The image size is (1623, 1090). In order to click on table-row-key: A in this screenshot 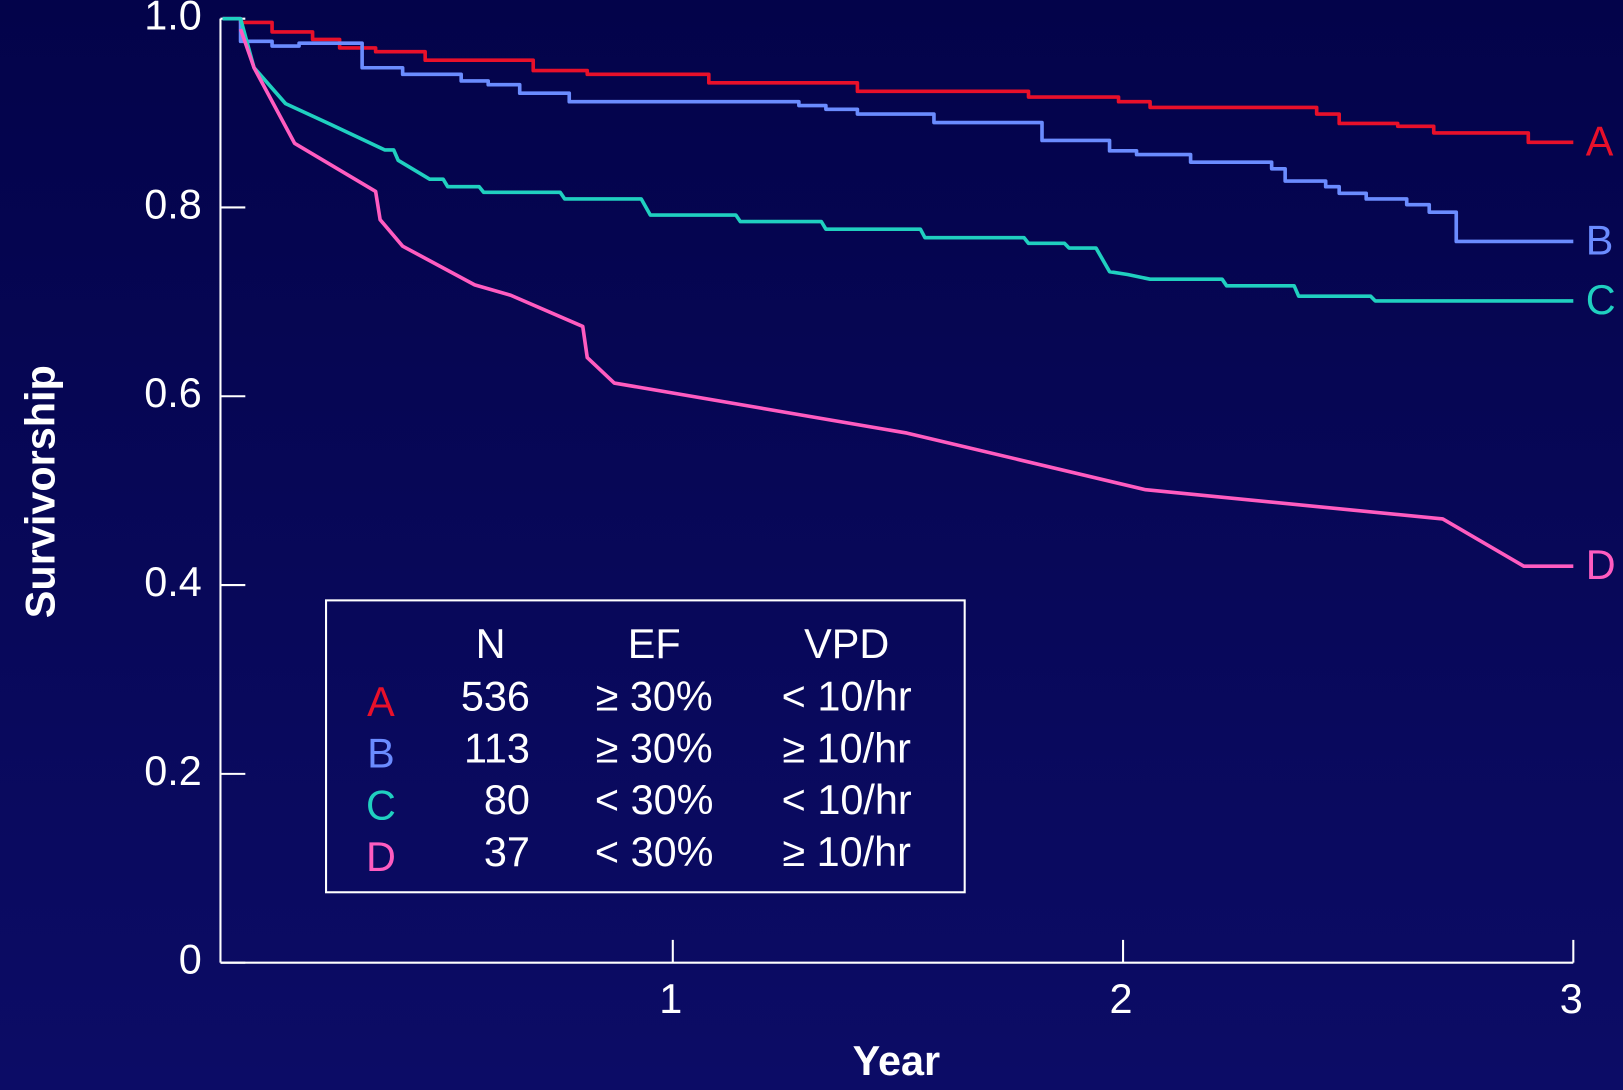, I will do `click(381, 702)`.